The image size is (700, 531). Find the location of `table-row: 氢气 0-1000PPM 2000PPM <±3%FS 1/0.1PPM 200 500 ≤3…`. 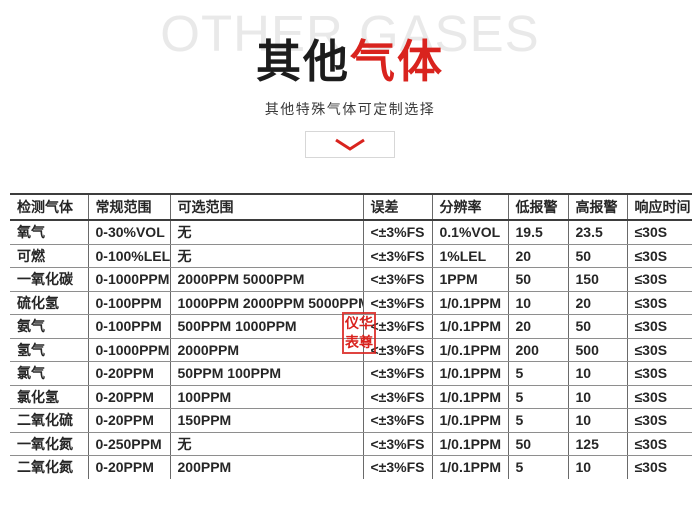

table-row: 氢气 0-1000PPM 2000PPM <±3%FS 1/0.1PPM 200 500 ≤3… is located at coordinates (351, 350).